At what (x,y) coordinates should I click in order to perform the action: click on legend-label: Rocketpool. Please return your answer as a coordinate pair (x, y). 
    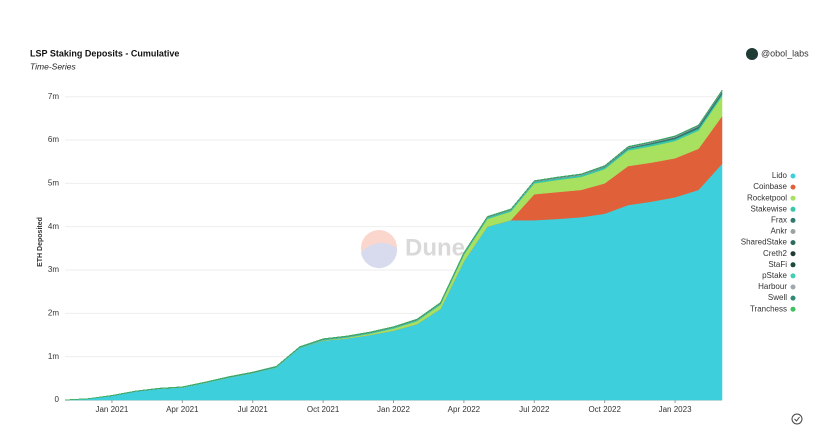
    Looking at the image, I should click on (767, 197).